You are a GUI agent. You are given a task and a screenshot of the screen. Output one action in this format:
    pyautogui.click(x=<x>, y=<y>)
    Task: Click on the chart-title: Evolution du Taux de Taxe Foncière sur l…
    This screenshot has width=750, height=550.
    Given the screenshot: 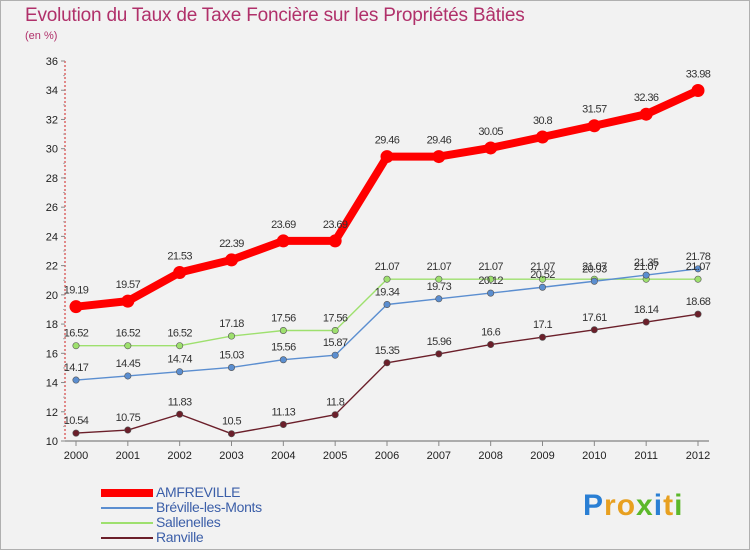 What is the action you would take?
    pyautogui.click(x=275, y=15)
    